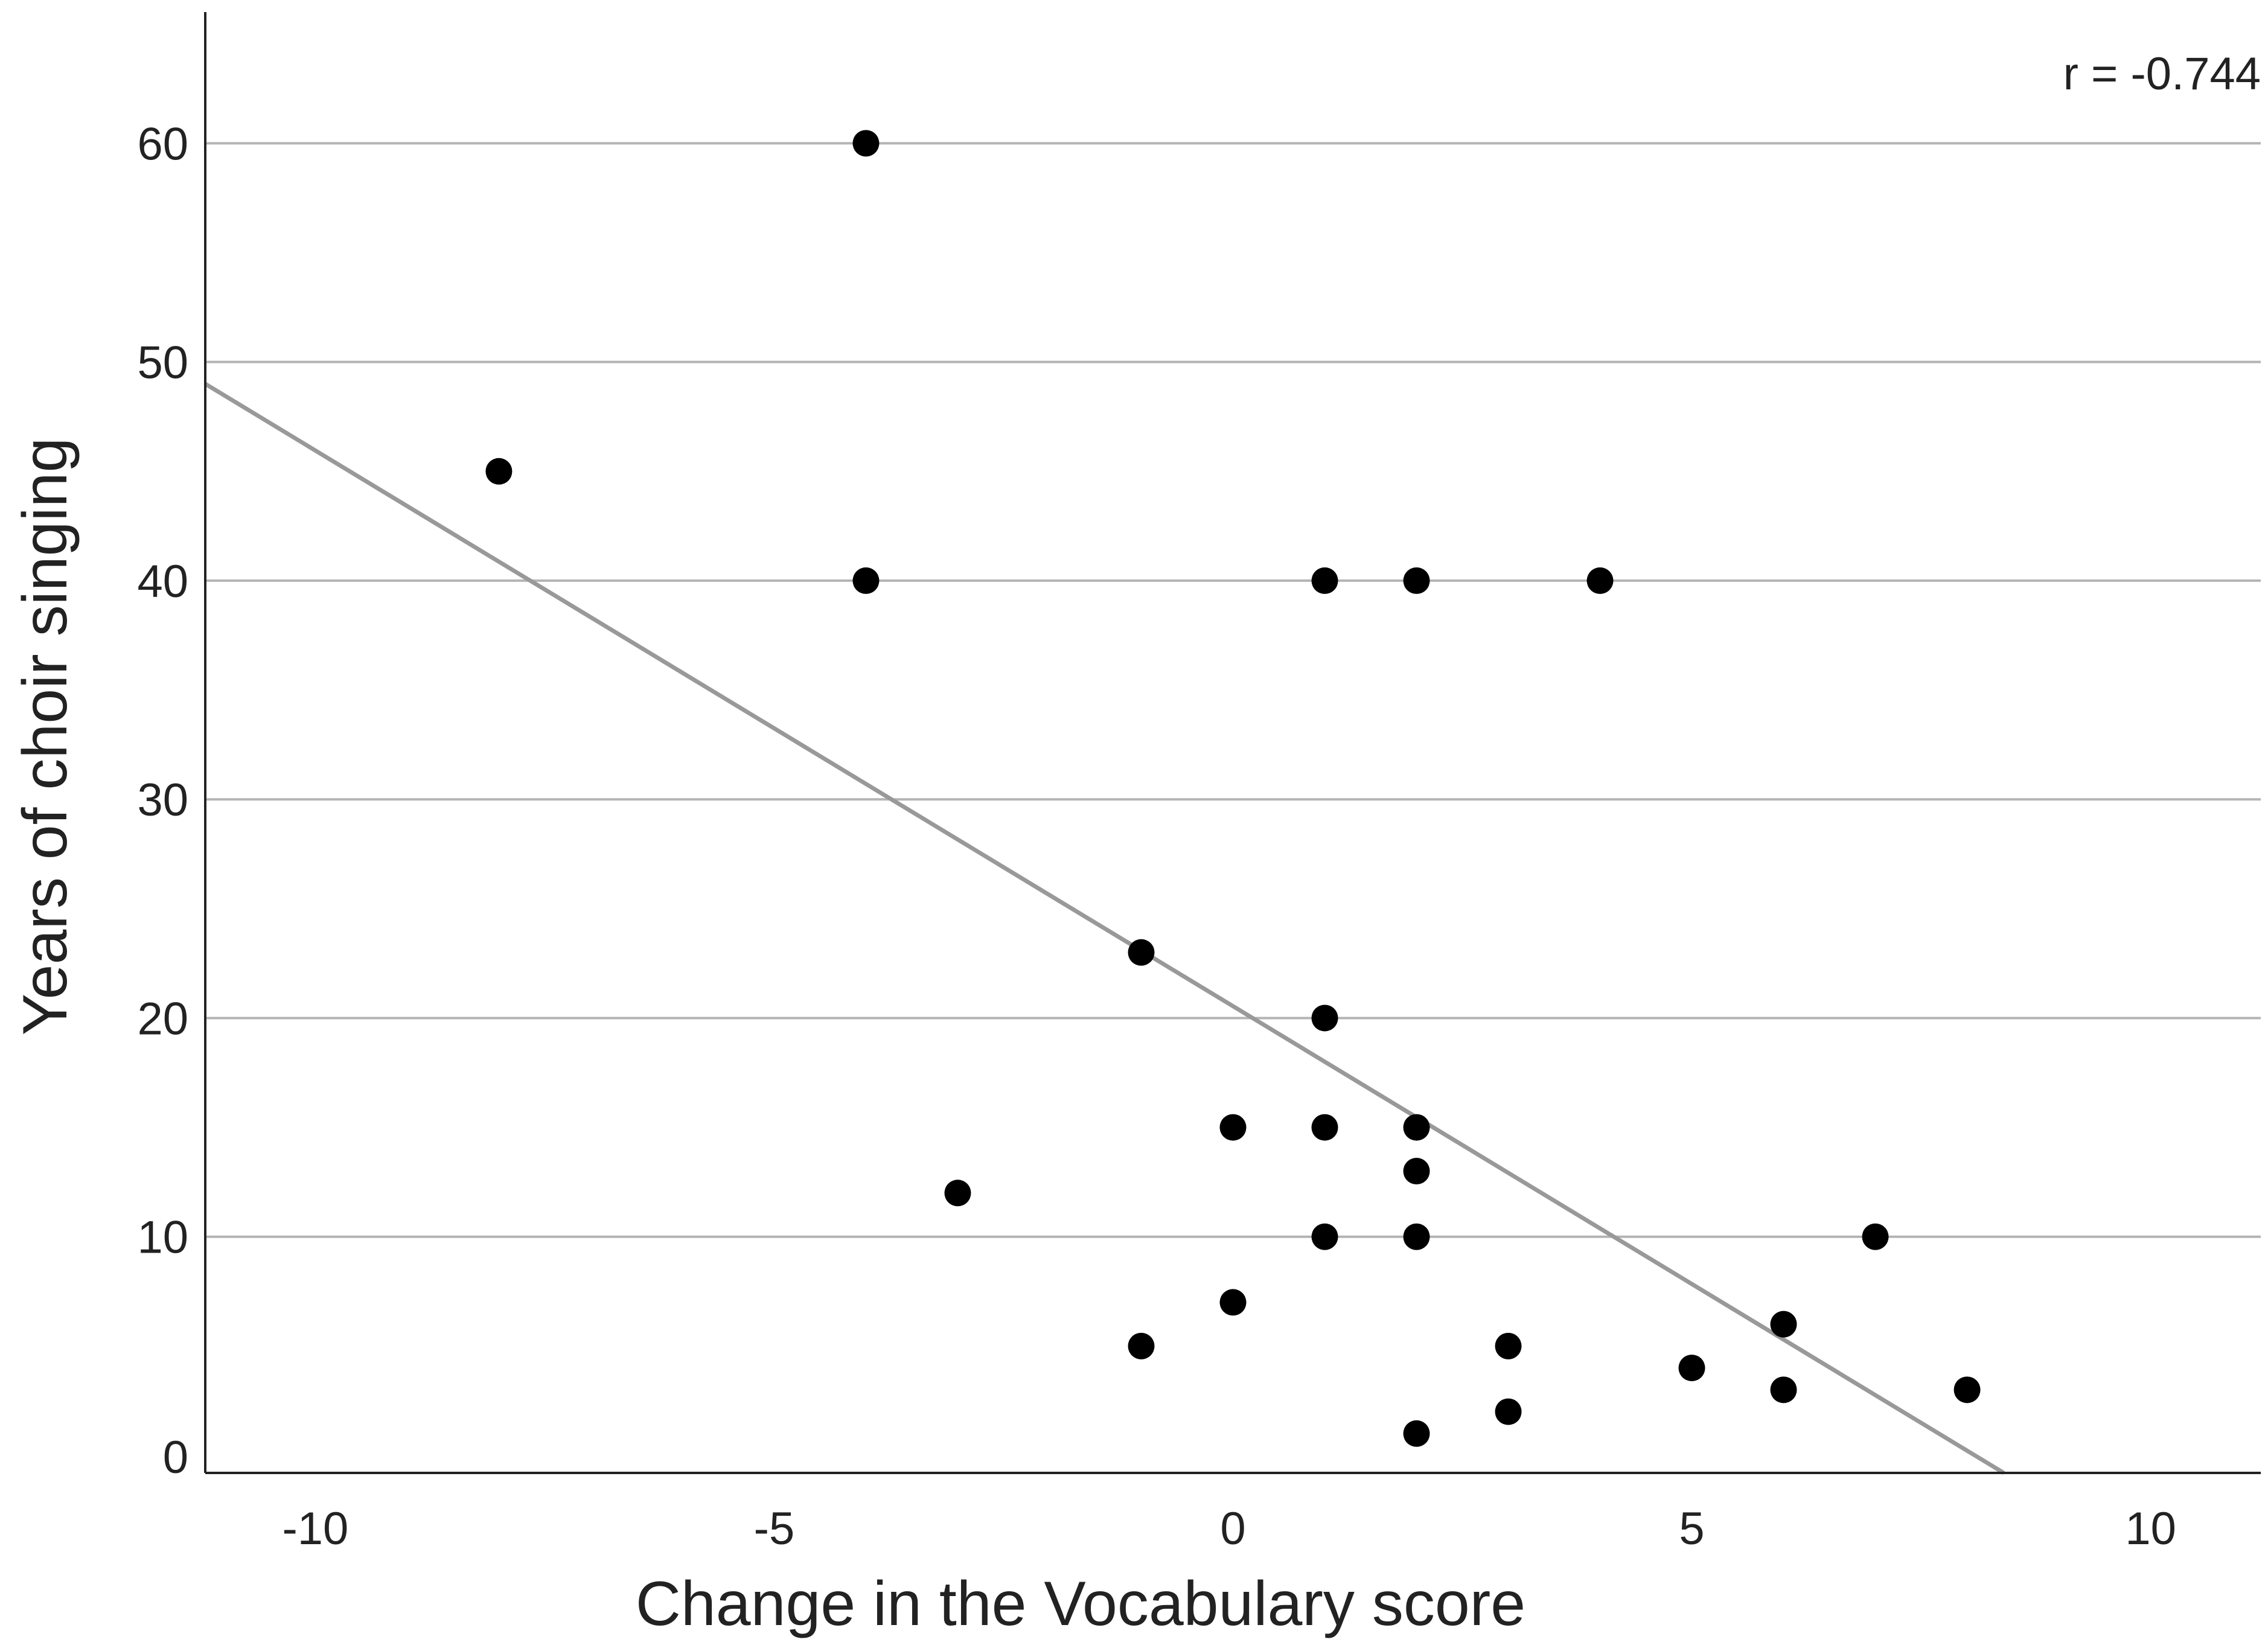 The width and height of the screenshot is (2268, 1651). I want to click on y-tick-label: 60, so click(162, 144).